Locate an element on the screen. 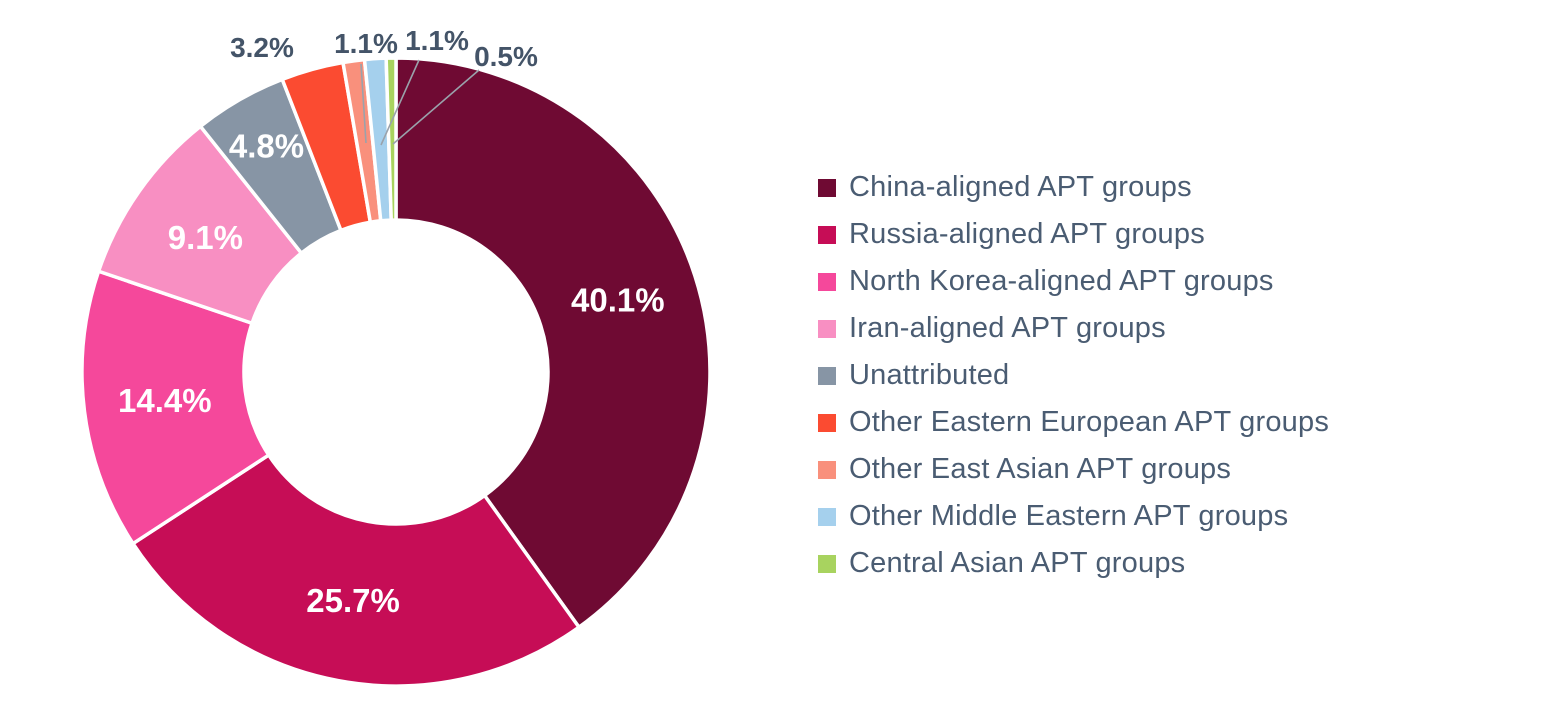 This screenshot has height=706, width=1545. legend-item-north-korea: North Korea-aligned APT groups is located at coordinates (1073, 281).